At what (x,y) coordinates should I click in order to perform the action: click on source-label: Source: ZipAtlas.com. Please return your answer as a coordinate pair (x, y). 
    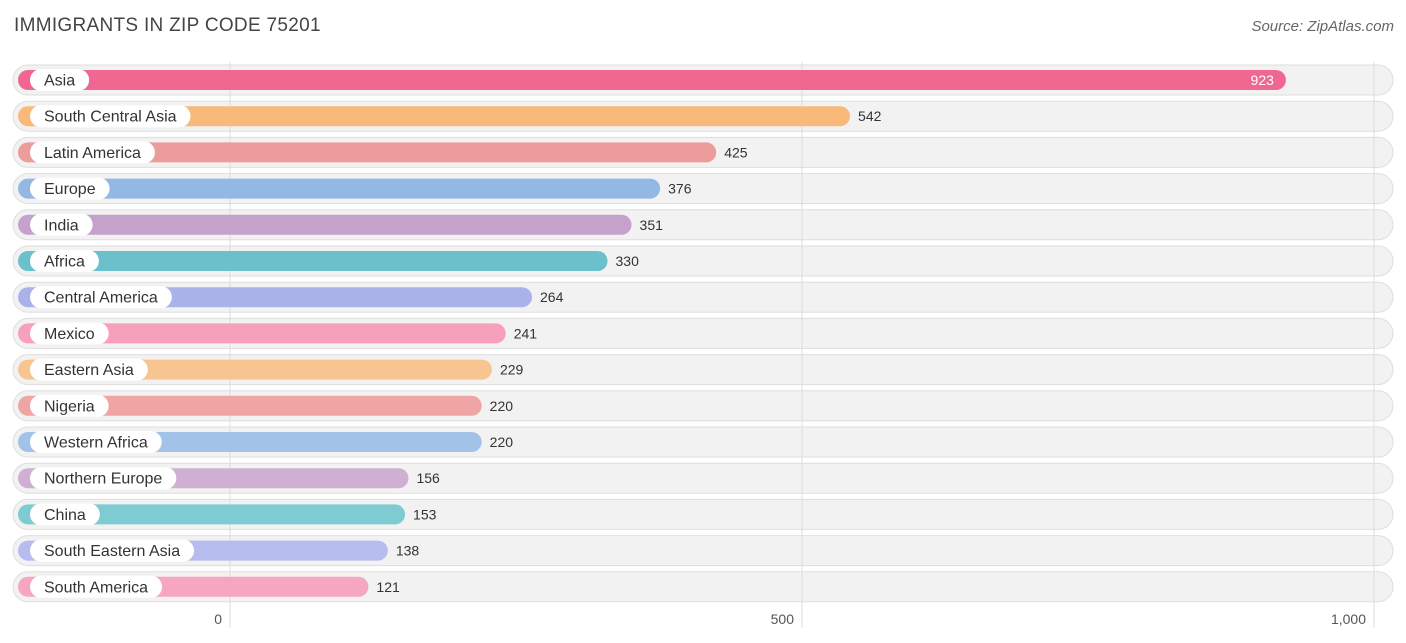
    Looking at the image, I should click on (1322, 26).